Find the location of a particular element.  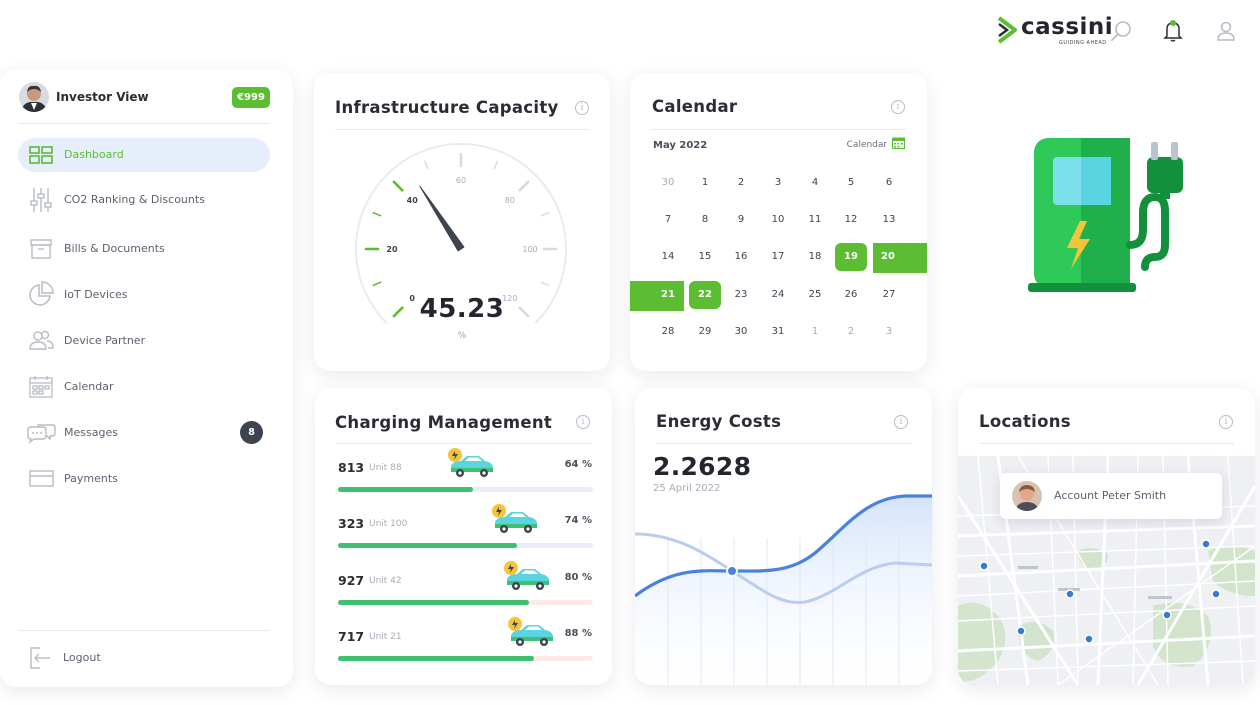

calendar-day: 5 is located at coordinates (851, 182).